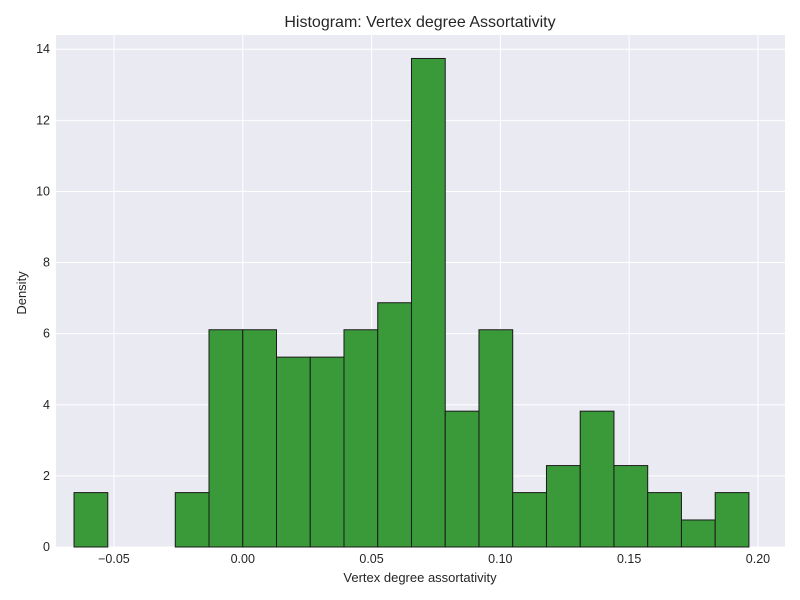  Describe the element at coordinates (419, 22) in the screenshot. I see `chart-title: Histogram: Vertex degree Assortativity` at that location.